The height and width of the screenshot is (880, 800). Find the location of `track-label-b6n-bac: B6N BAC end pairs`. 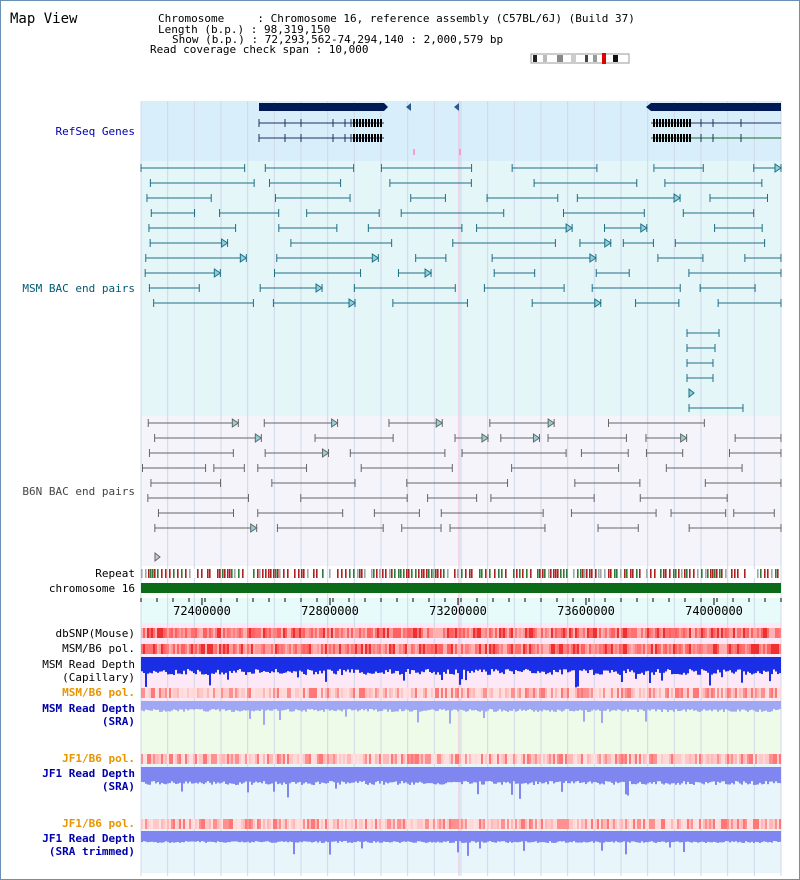

track-label-b6n-bac: B6N BAC end pairs is located at coordinates (78, 491).